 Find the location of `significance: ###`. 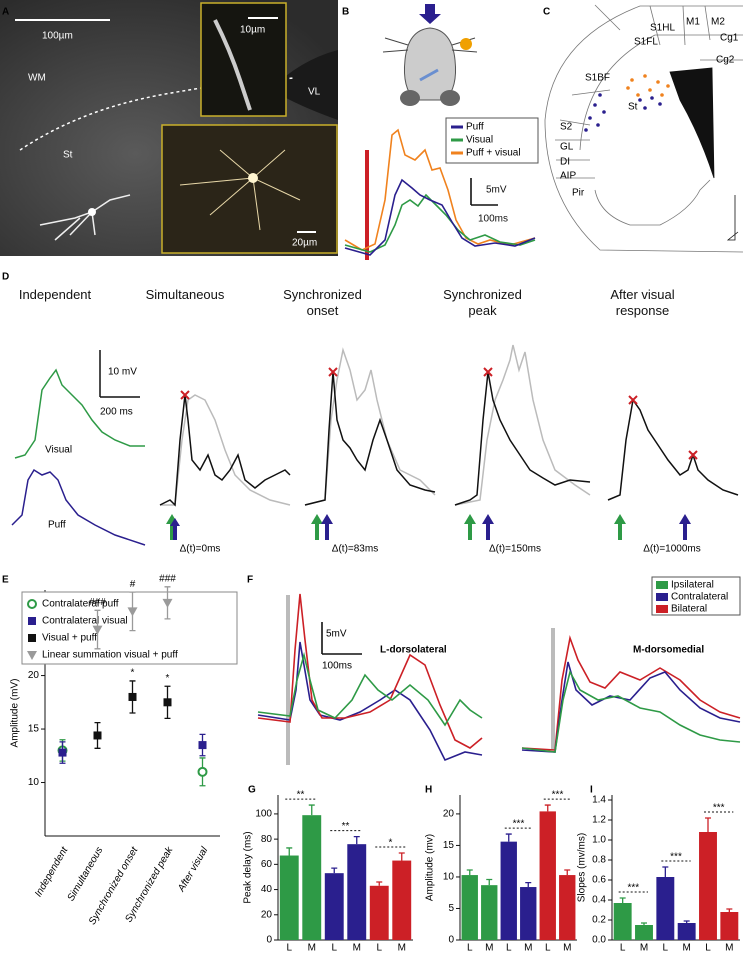

significance: ### is located at coordinates (97, 602).